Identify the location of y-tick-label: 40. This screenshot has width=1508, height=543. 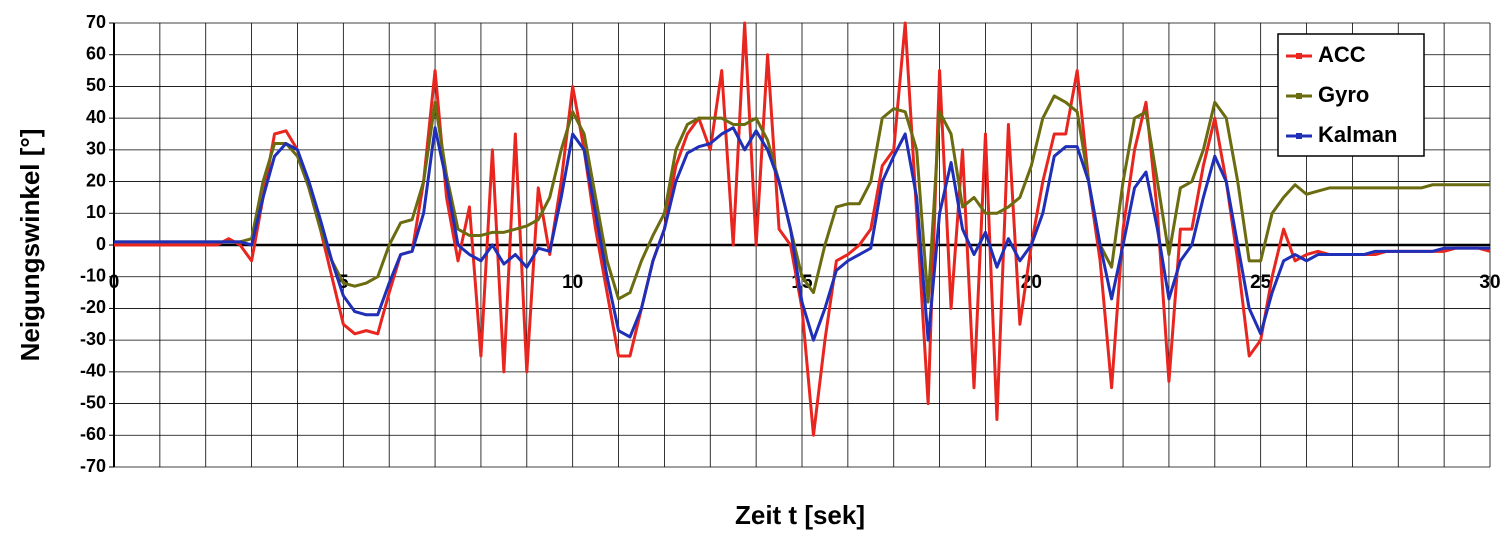
(96, 117).